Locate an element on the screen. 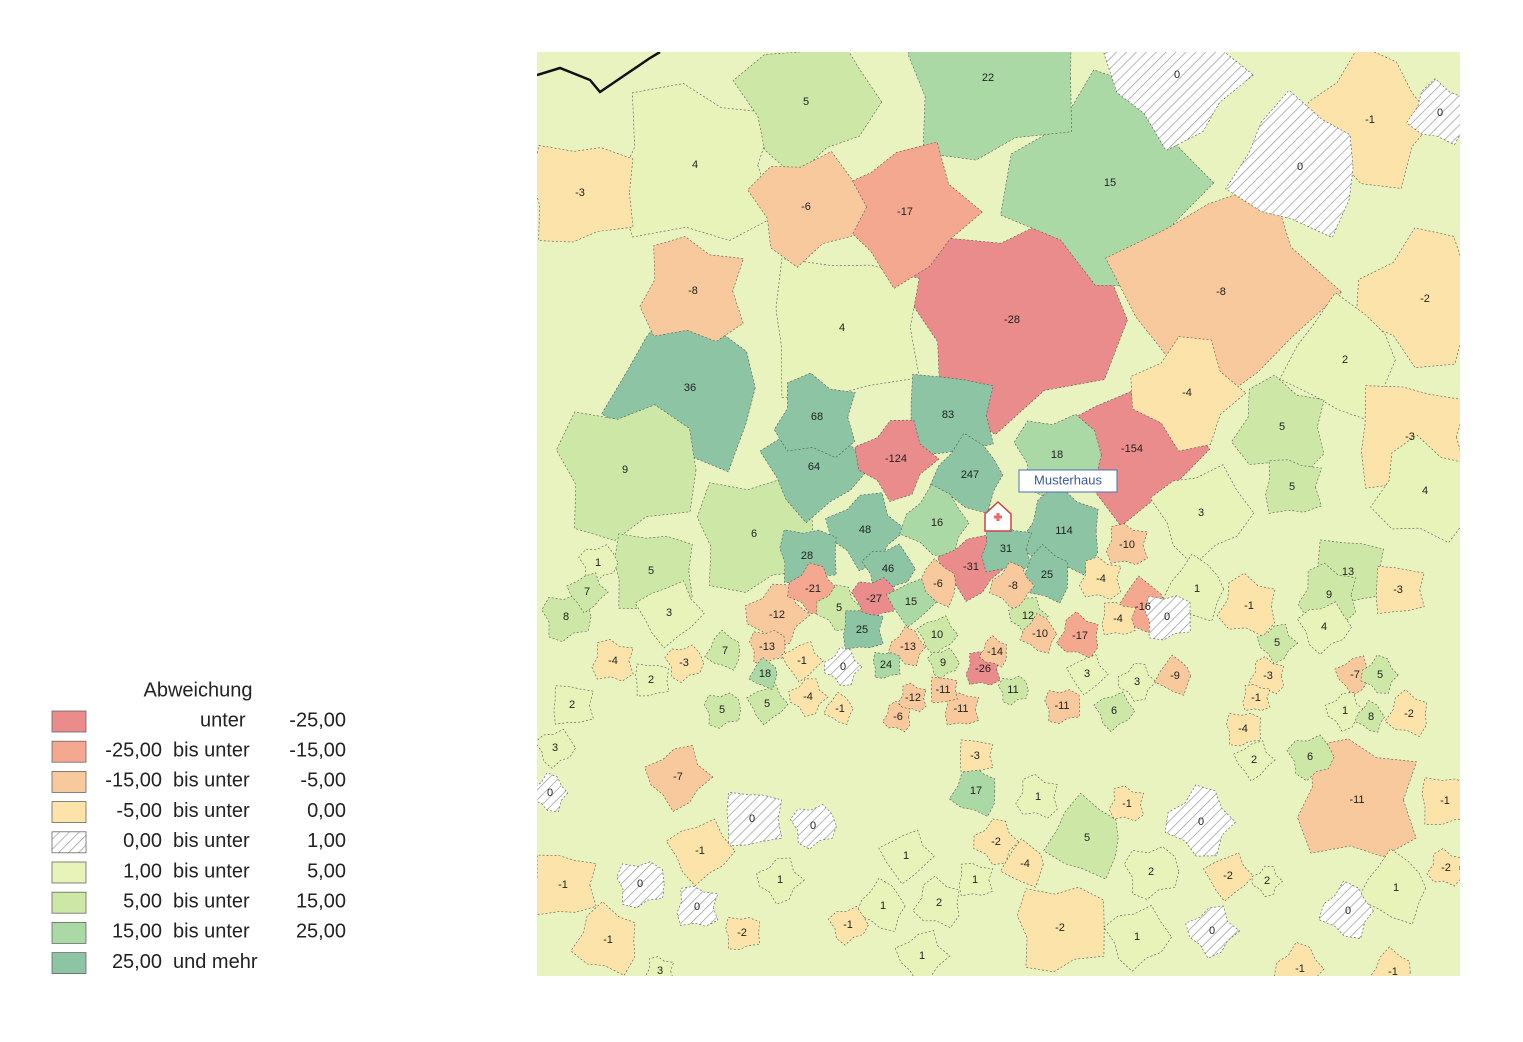 Image resolution: width=1523 pixels, height=1042 pixels. region-label: 114 is located at coordinates (1064, 531).